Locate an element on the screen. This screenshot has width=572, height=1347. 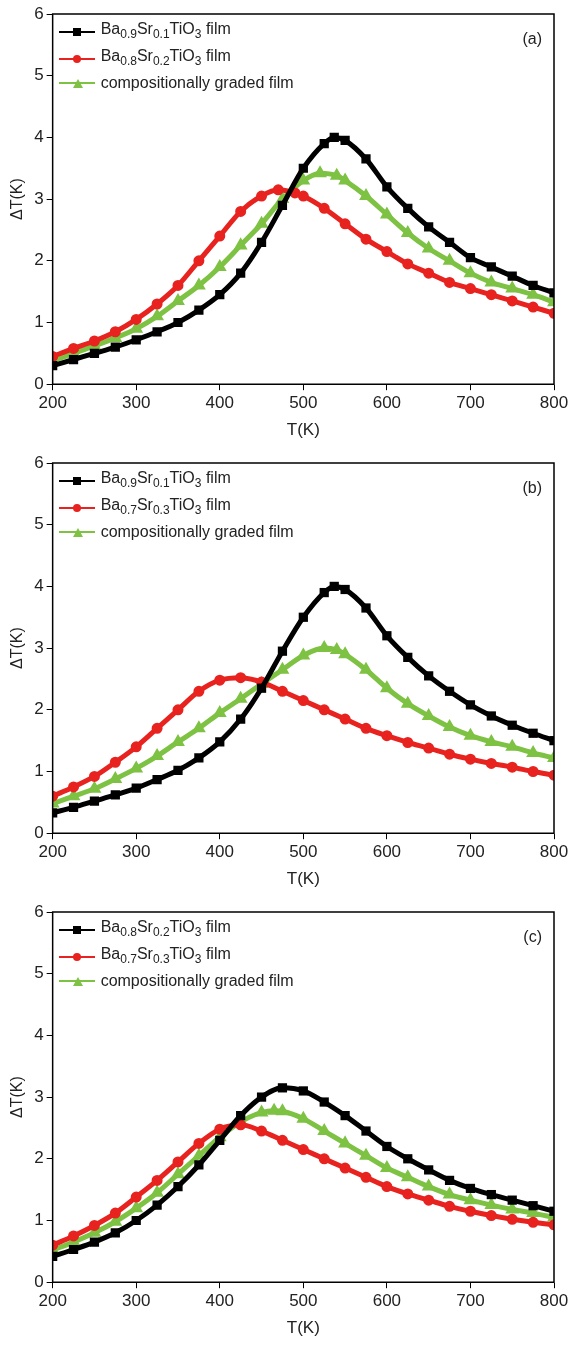
annotation: (a) is located at coordinates (532, 39).